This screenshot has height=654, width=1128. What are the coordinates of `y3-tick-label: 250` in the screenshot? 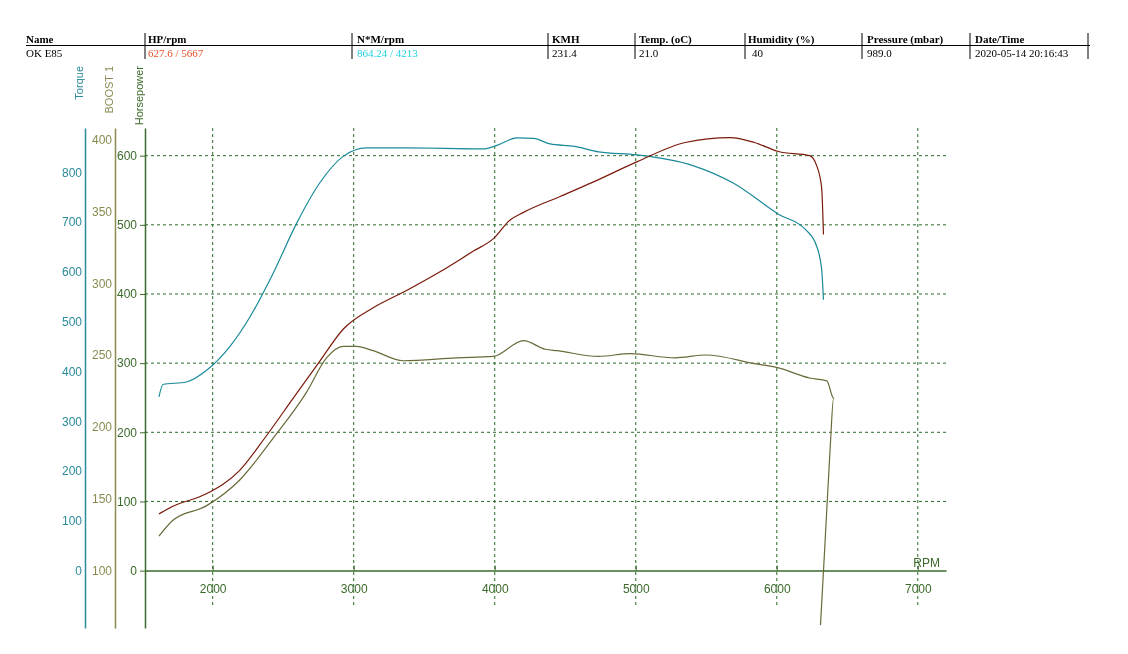 It's located at (102, 355).